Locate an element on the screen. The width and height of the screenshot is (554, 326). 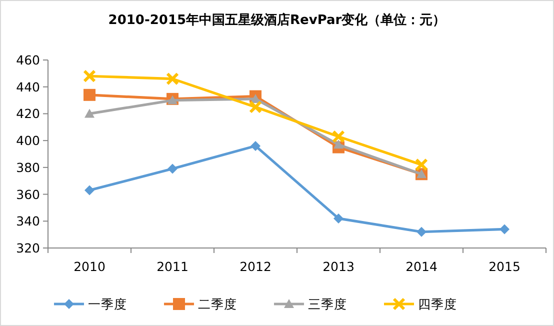
legend-label: 一季度 is located at coordinates (107, 304).